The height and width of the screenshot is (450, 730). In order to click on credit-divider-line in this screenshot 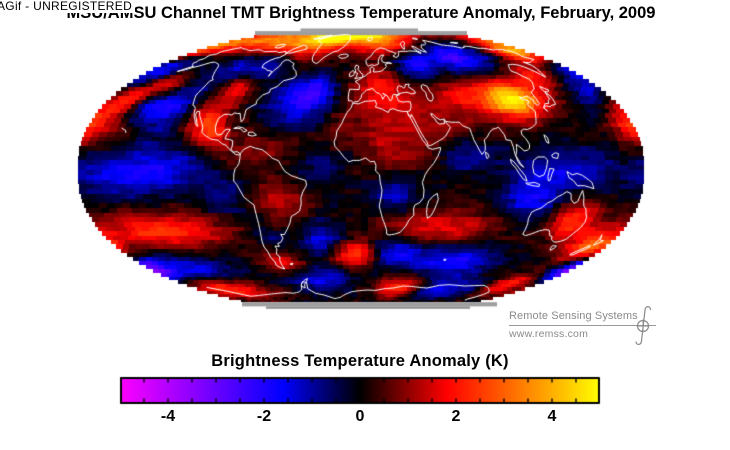, I will do `click(582, 325)`.